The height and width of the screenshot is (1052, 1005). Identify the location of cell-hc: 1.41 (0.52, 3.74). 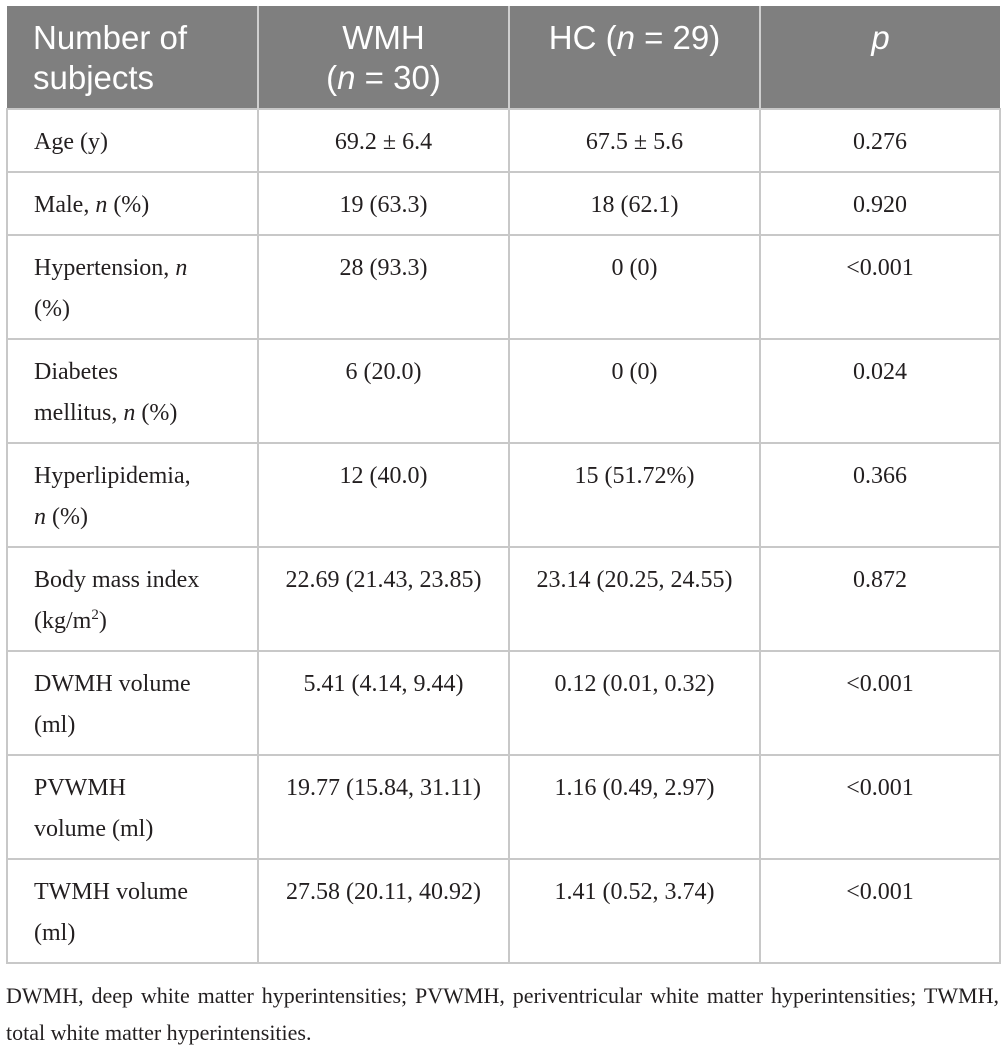
(634, 911).